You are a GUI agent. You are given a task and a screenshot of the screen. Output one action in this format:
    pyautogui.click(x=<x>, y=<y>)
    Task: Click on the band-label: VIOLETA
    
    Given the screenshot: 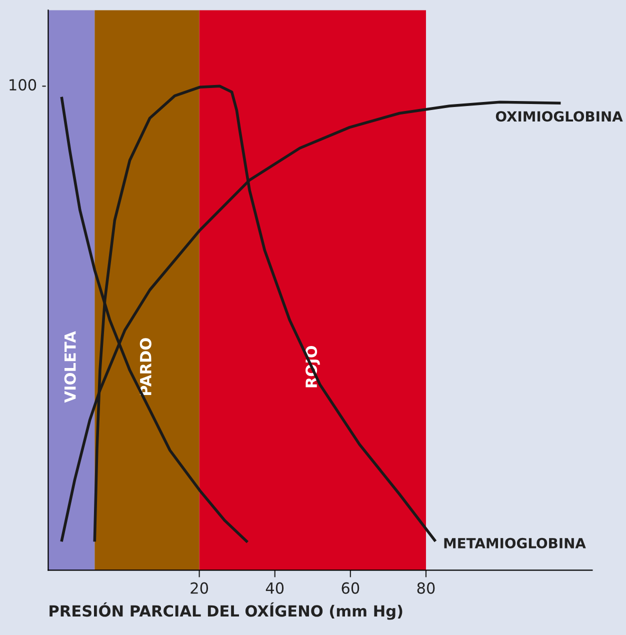 What is the action you would take?
    pyautogui.click(x=70, y=367)
    